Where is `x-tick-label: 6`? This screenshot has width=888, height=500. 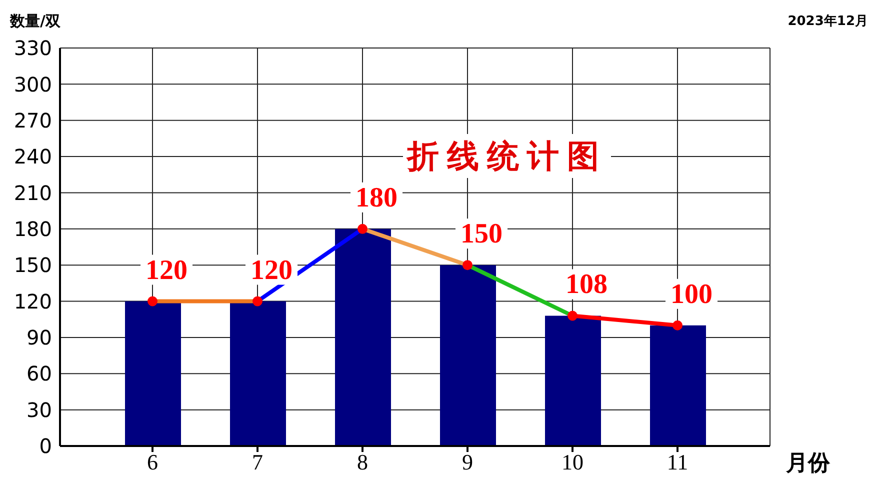 x-tick-label: 6 is located at coordinates (152, 462).